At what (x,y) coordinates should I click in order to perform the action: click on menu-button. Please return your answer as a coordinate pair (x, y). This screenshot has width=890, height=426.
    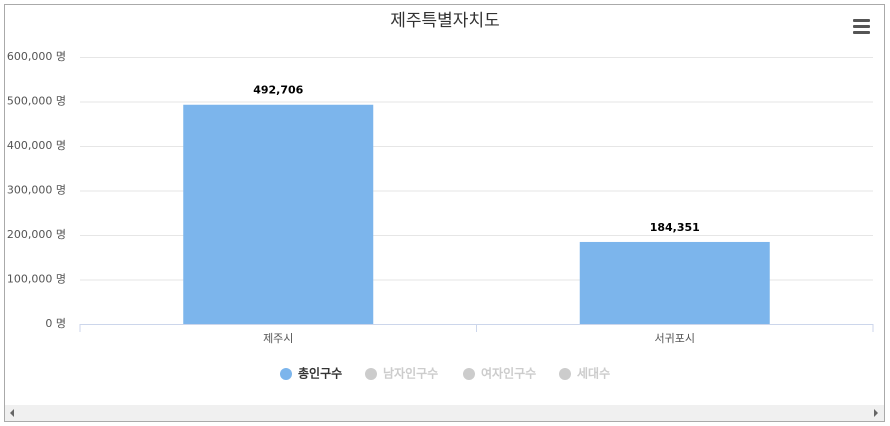
    Looking at the image, I should click on (861, 26).